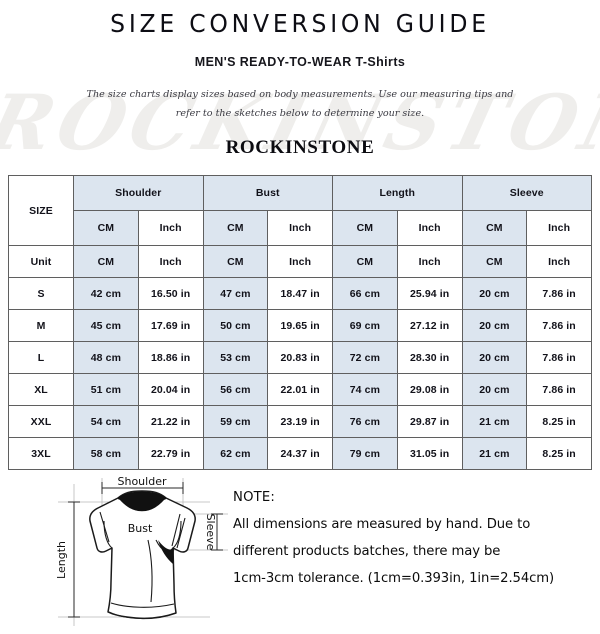  I want to click on cell-unit-bust-cm: CM, so click(235, 261).